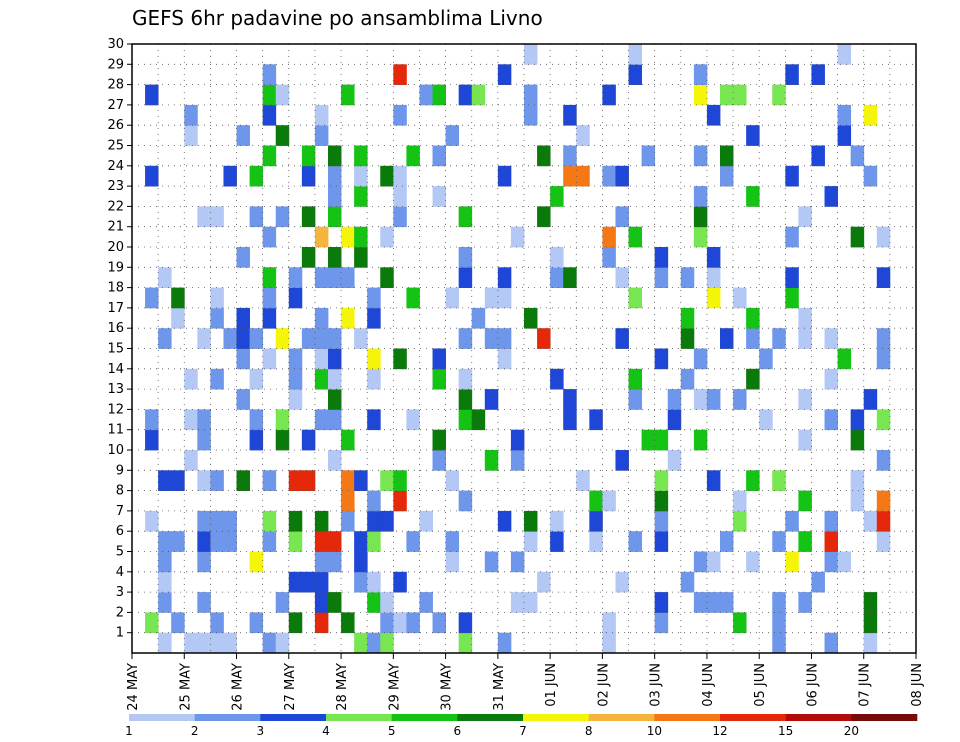 This screenshot has height=742, width=960. What do you see at coordinates (326, 731) in the screenshot?
I see `legend-label: 4` at bounding box center [326, 731].